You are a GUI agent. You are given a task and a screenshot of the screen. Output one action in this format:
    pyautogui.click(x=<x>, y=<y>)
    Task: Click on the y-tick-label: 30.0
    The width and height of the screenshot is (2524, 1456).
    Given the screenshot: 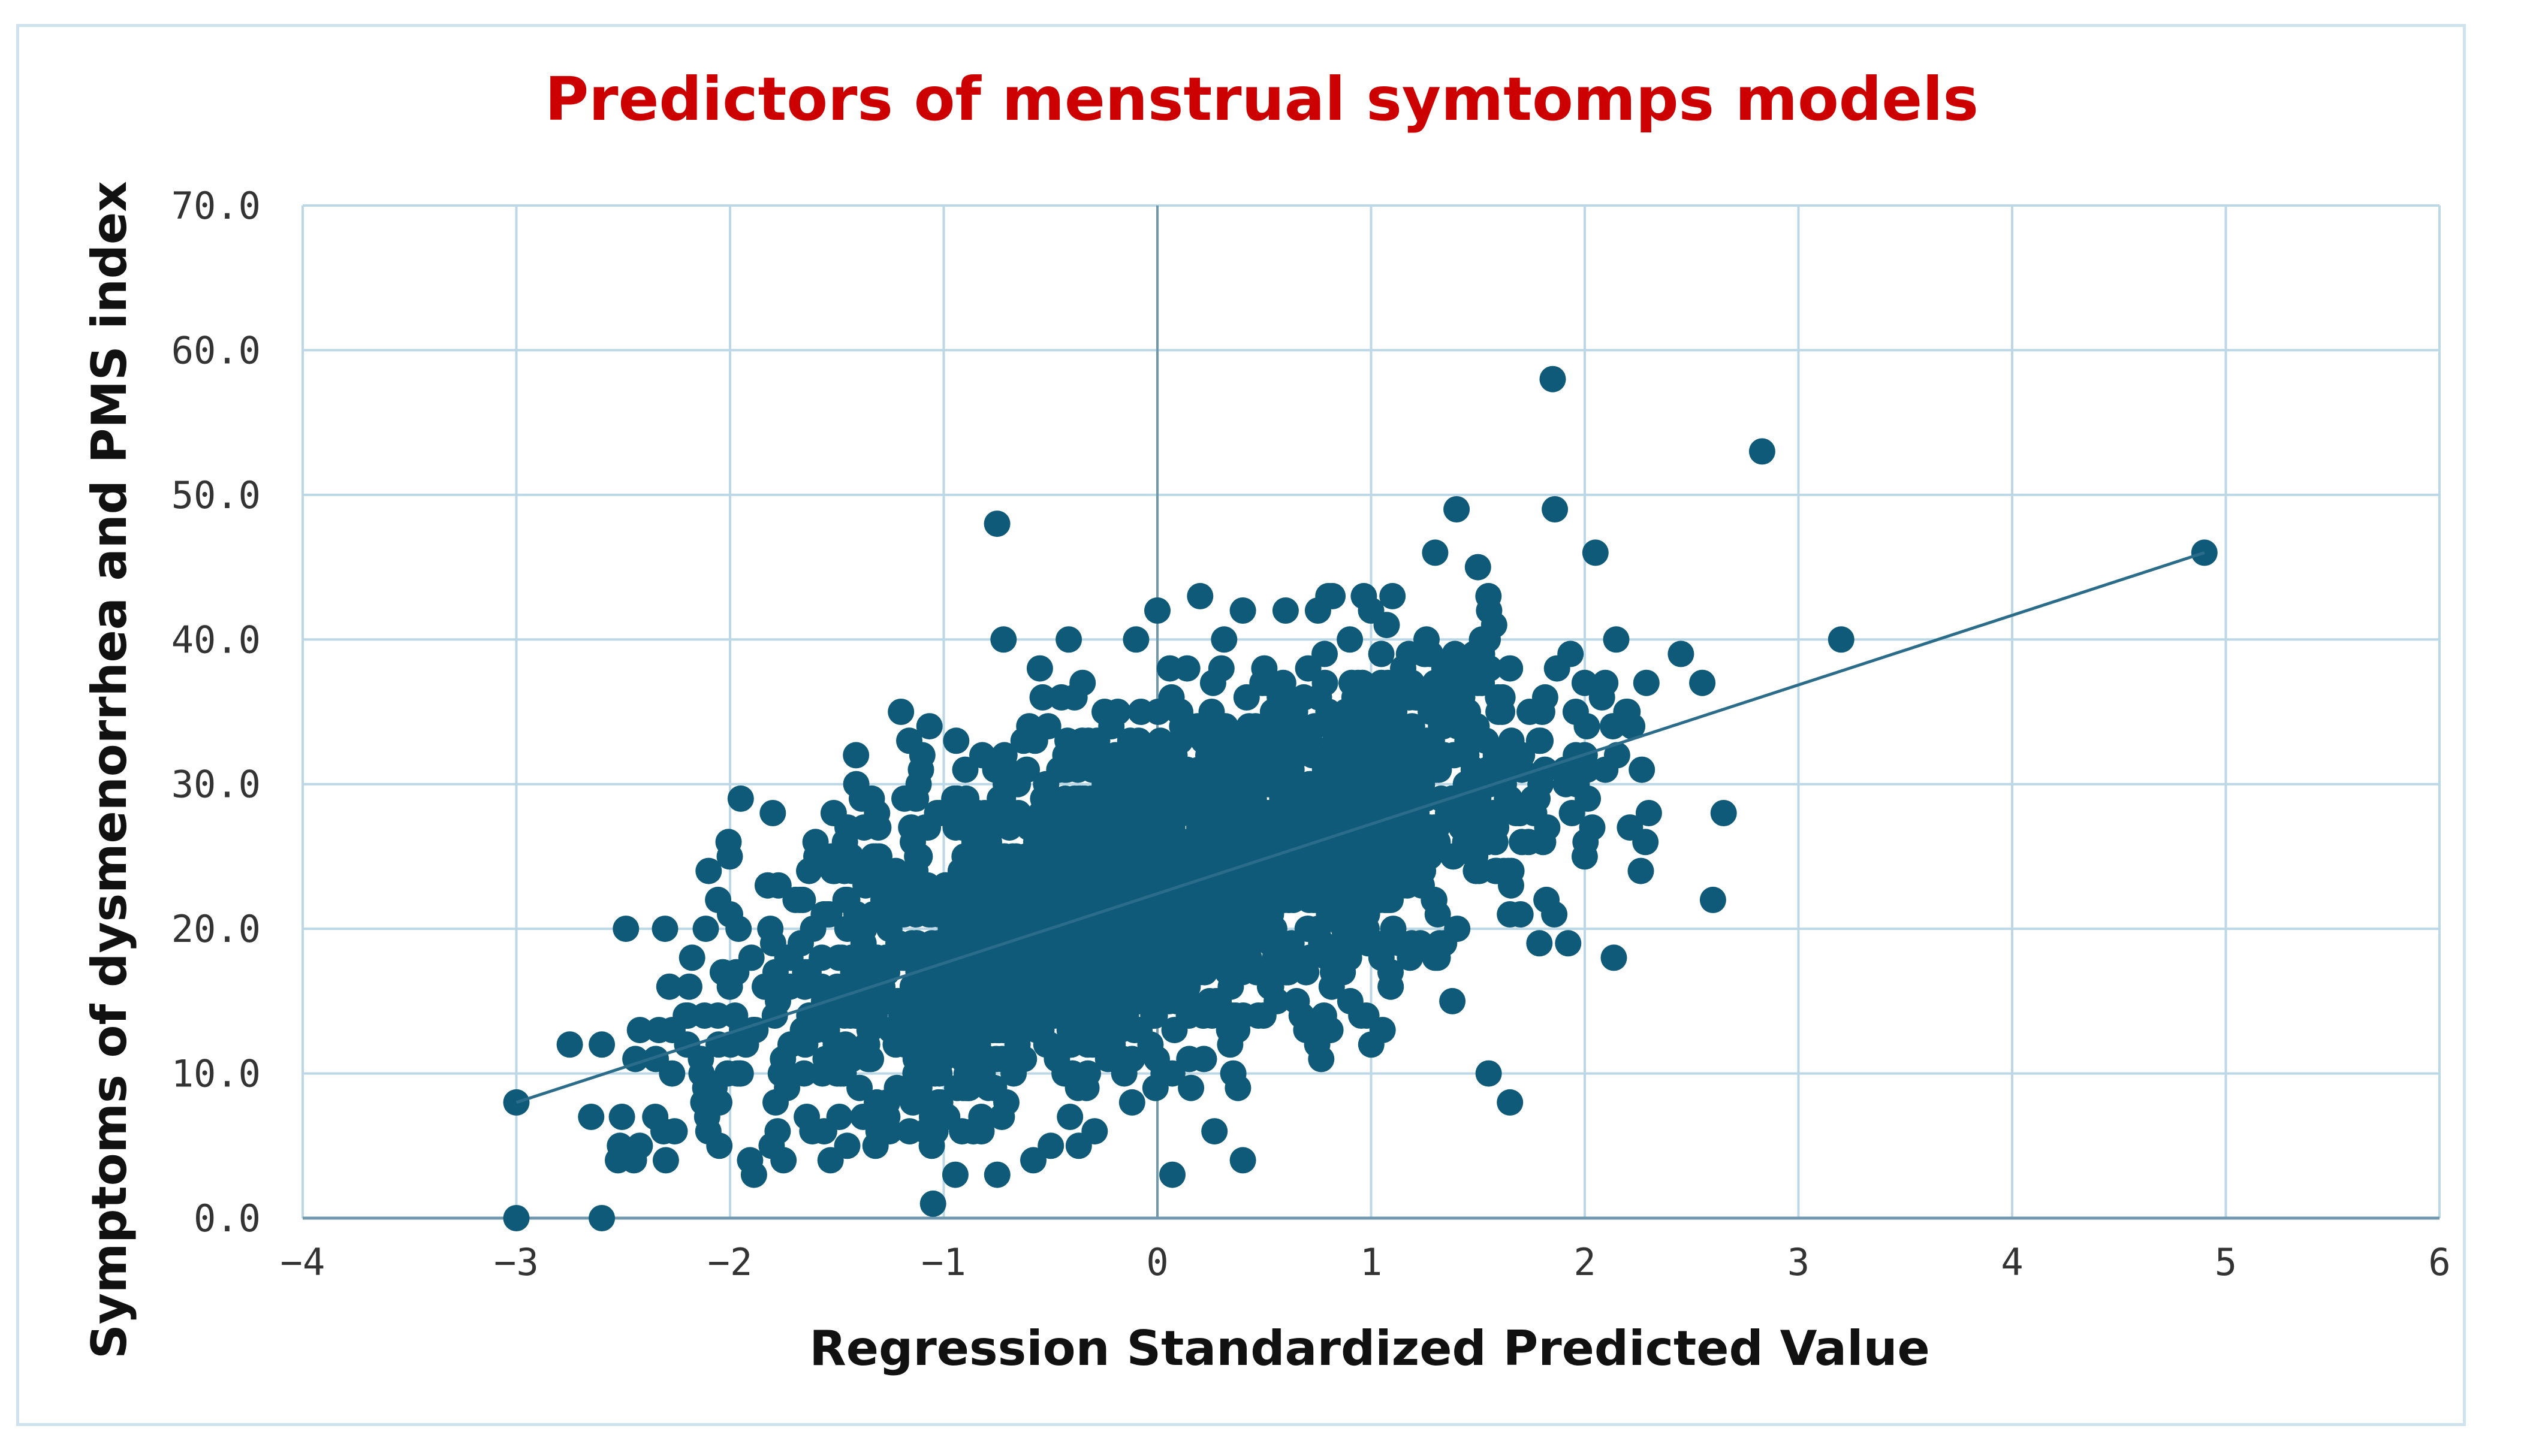 What is the action you would take?
    pyautogui.click(x=216, y=784)
    